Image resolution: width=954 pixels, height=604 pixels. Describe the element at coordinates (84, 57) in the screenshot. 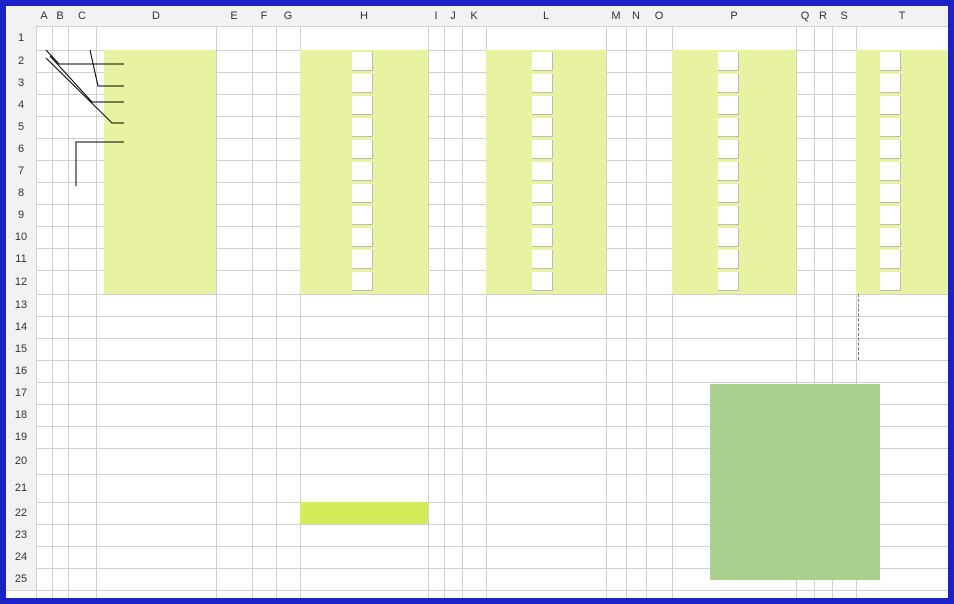

I see `leader-line-bank` at that location.